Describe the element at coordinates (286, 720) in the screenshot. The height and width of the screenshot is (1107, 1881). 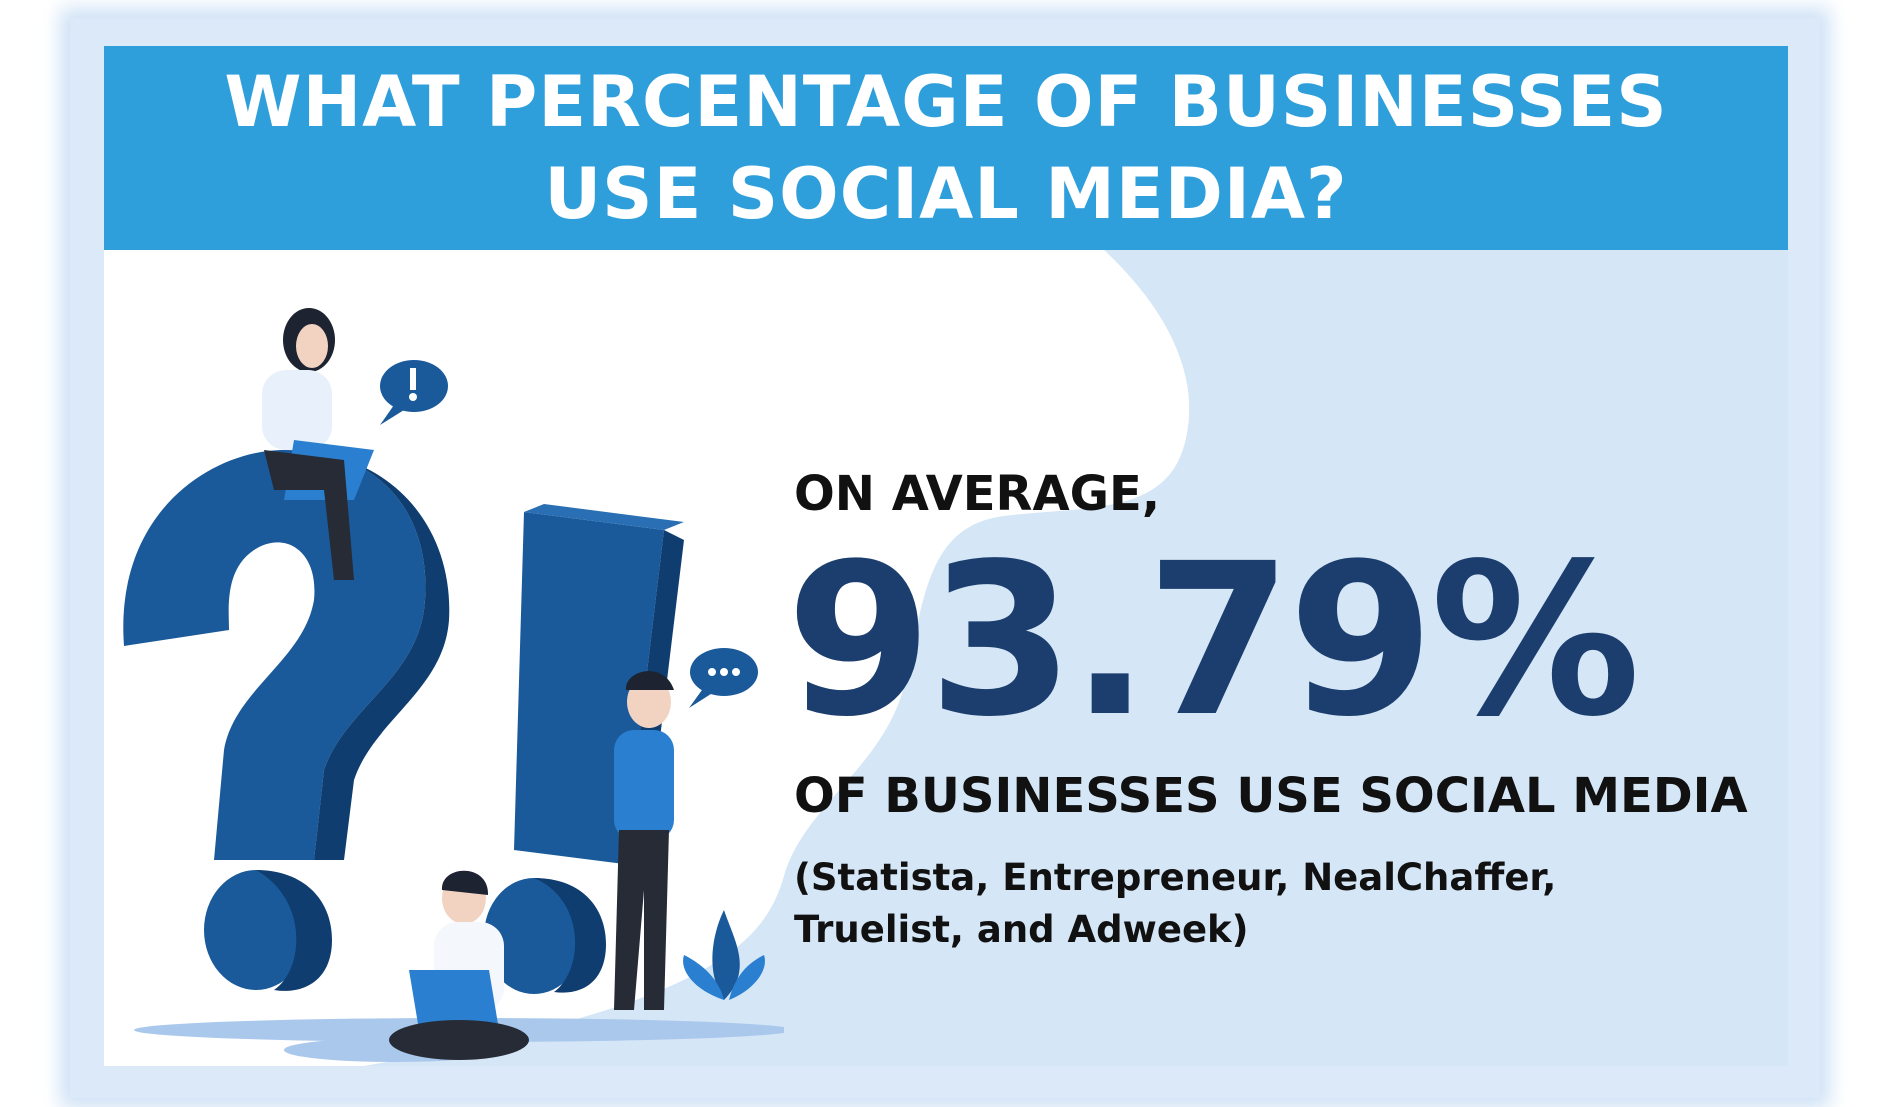
I see `question-mark-illustration` at that location.